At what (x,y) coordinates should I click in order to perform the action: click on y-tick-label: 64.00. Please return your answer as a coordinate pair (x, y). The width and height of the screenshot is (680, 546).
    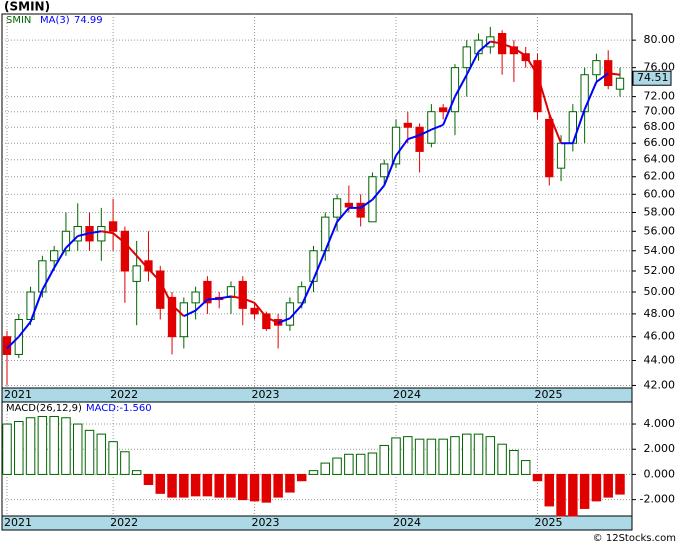
    Looking at the image, I should click on (660, 159).